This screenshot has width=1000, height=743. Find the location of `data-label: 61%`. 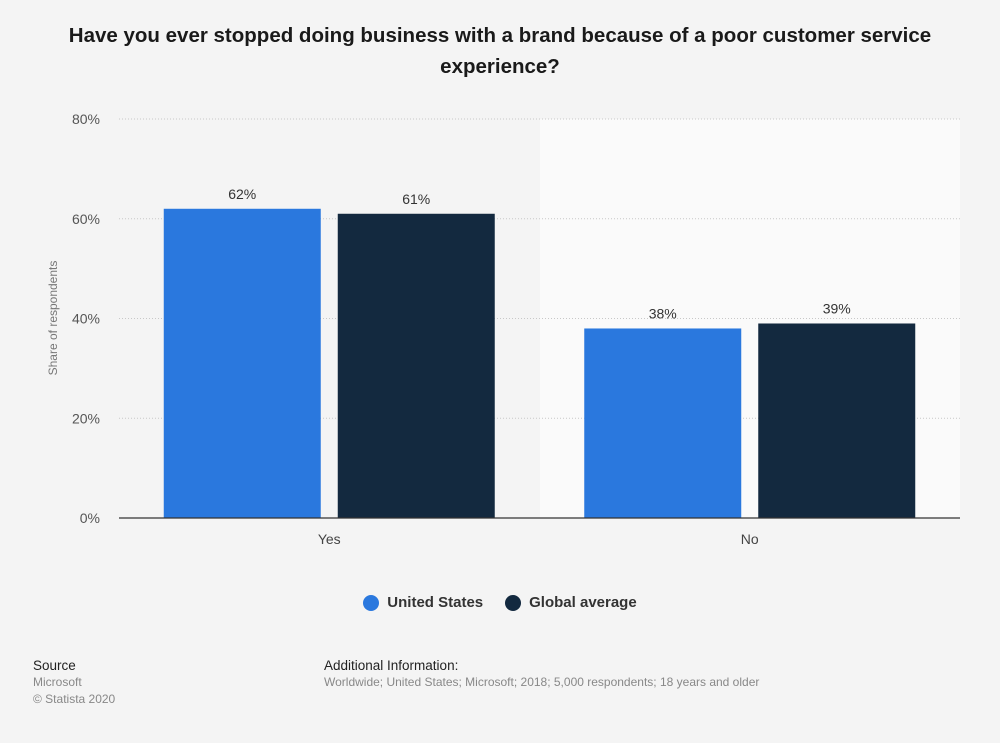

data-label: 61% is located at coordinates (416, 199).